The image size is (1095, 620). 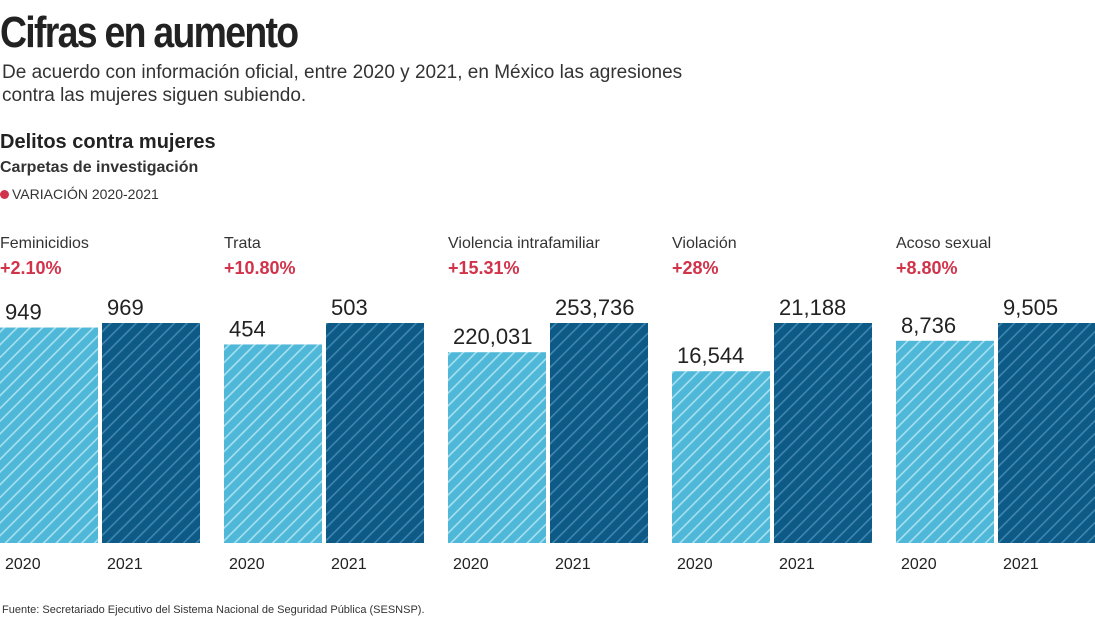 What do you see at coordinates (349, 307) in the screenshot?
I see `data-label: 503` at bounding box center [349, 307].